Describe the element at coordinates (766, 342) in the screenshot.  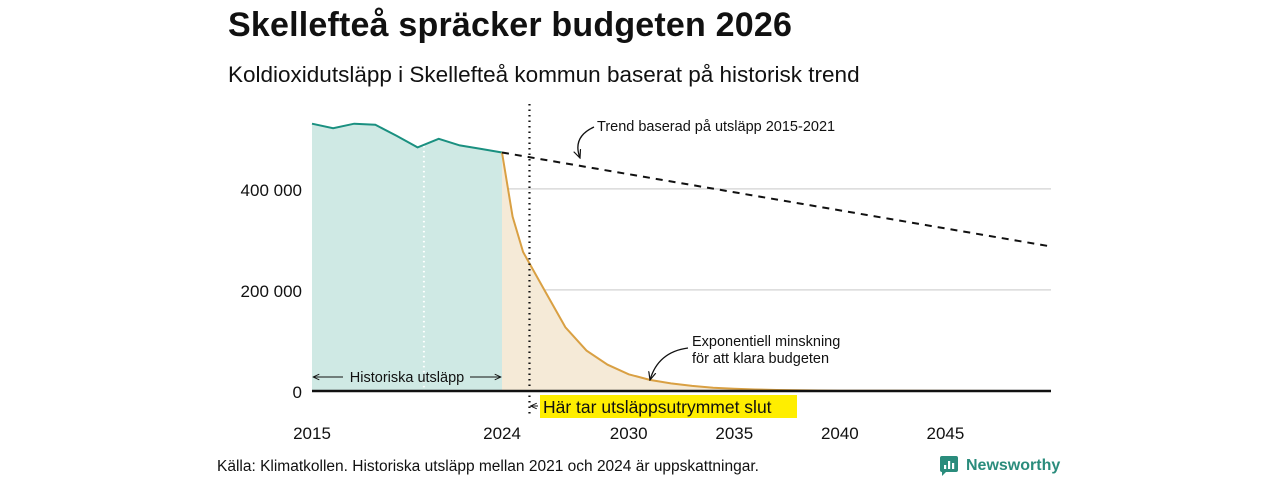
I see `exp-label-line1: Exponentiell minskning` at that location.